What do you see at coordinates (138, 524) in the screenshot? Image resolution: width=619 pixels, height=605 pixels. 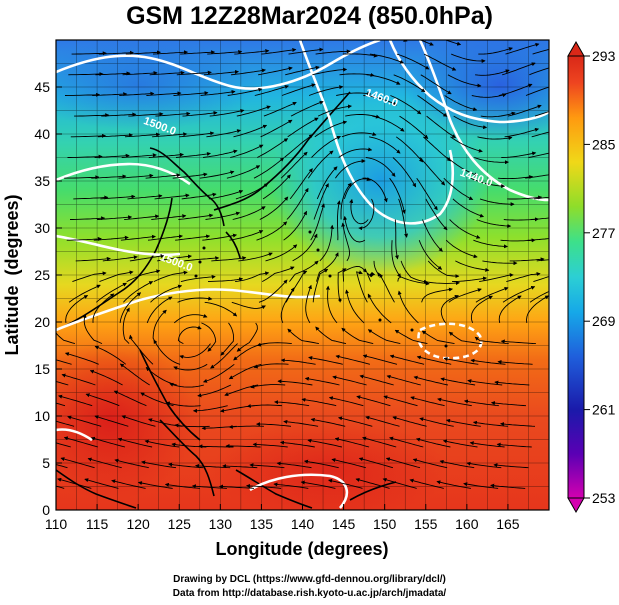 I see `x-tick-label: 120` at bounding box center [138, 524].